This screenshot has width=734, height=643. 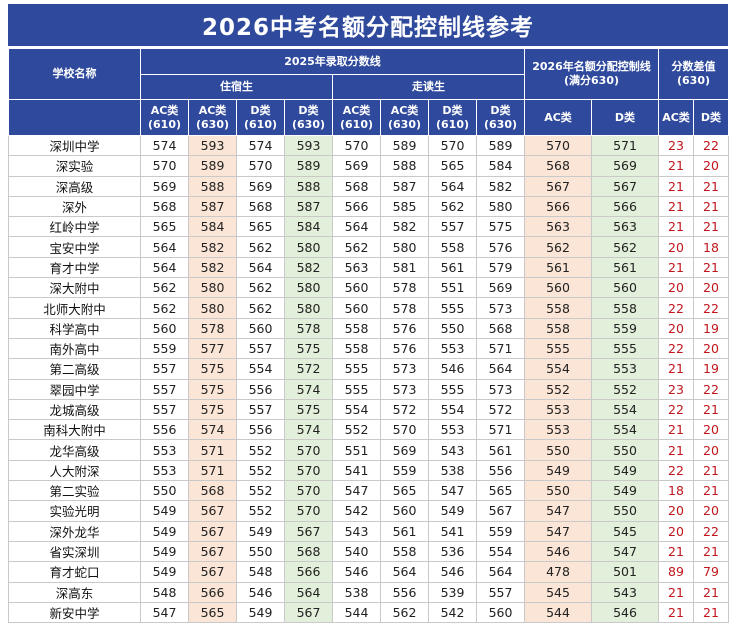 I want to click on day-d630-cell: 575, so click(x=500, y=227).